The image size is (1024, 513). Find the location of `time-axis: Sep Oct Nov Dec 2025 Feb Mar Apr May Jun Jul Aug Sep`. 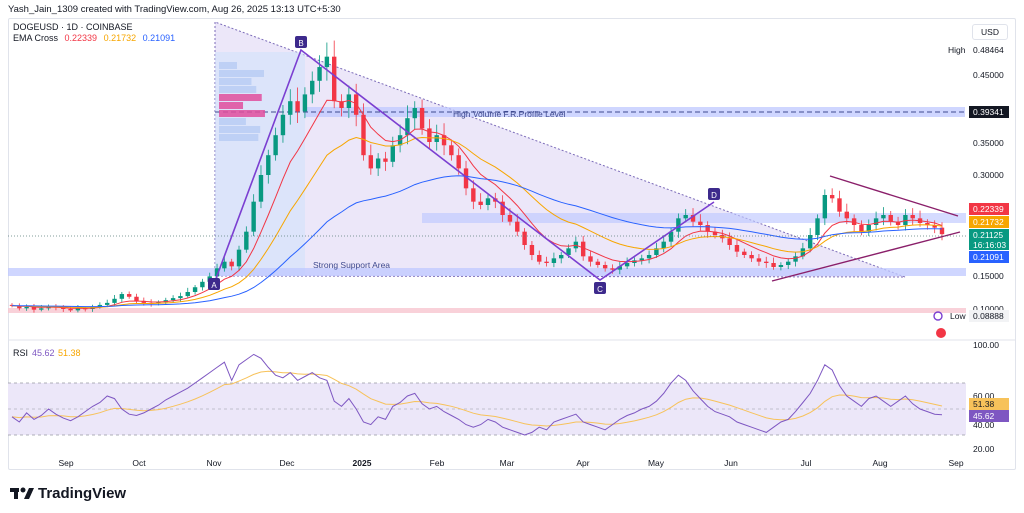

time-axis: Sep Oct Nov Dec 2025 Feb Mar Apr May Jun Jul Aug Sep is located at coordinates (510, 463).